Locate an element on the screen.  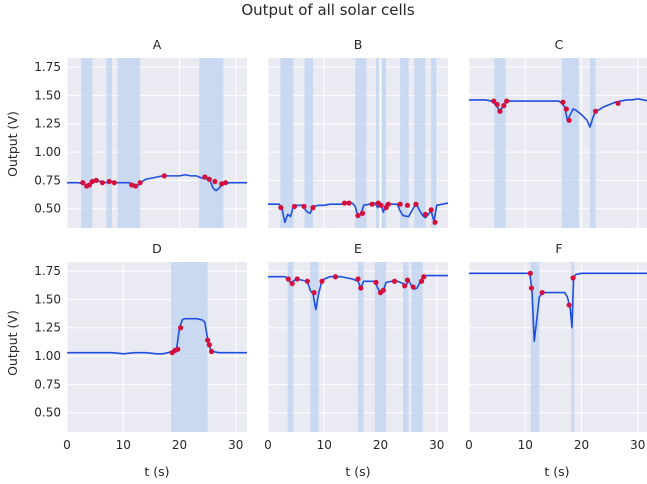
ytick-label-A: 1.00 is located at coordinates (47, 152).